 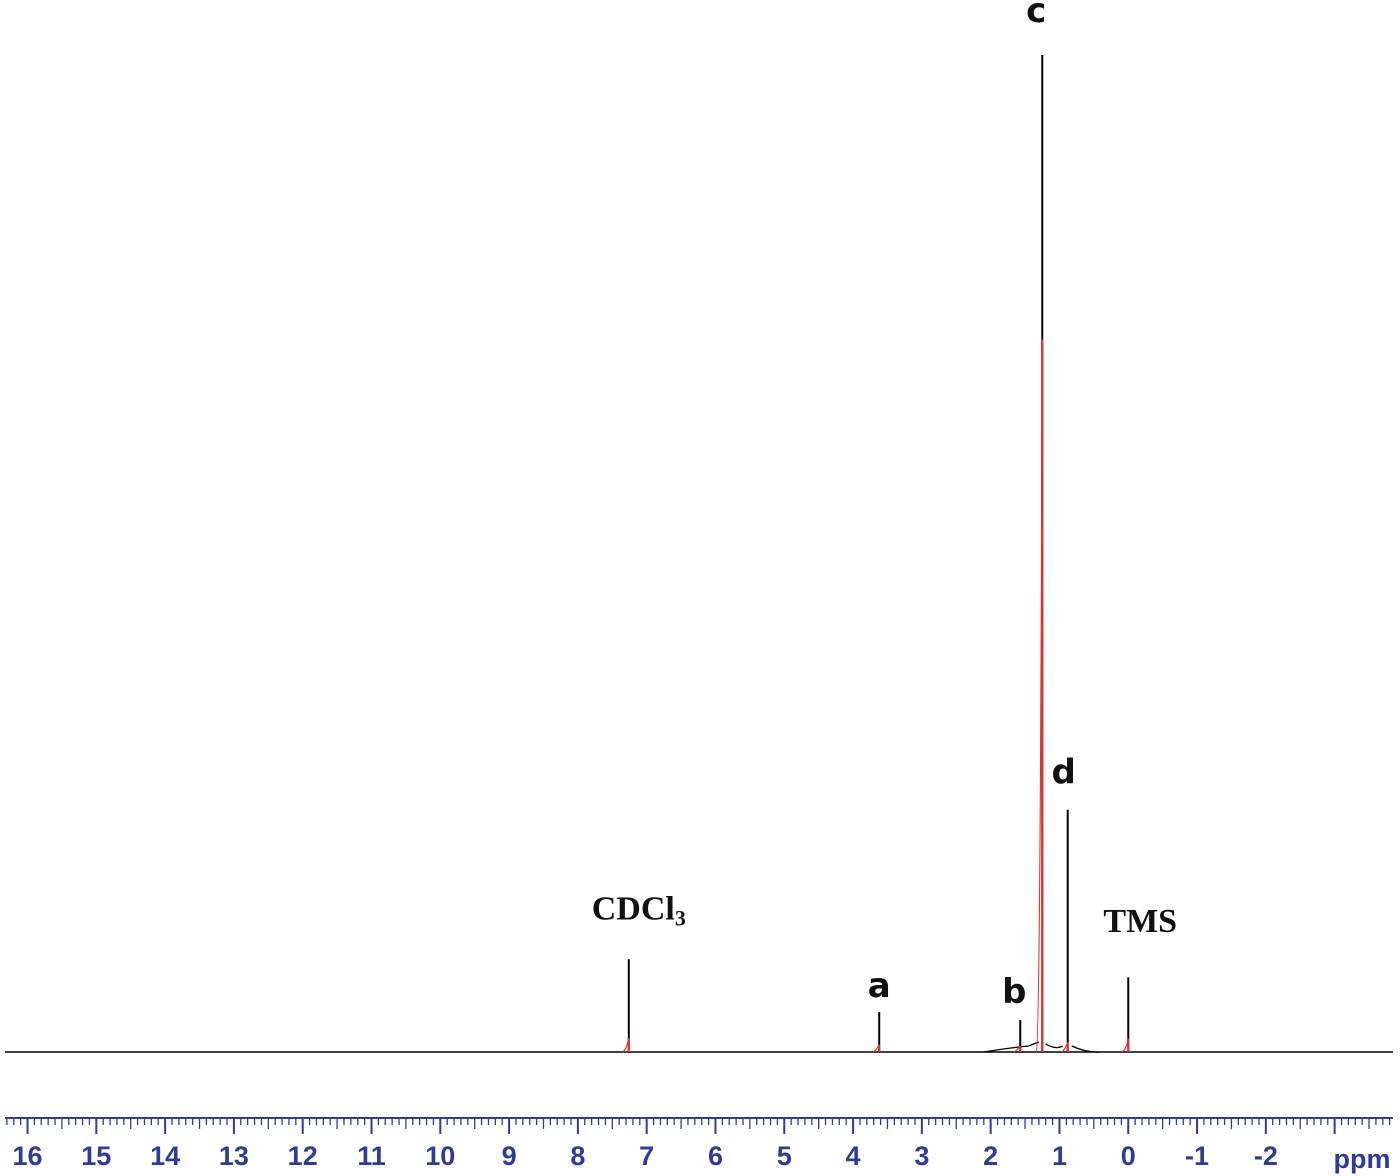 I want to click on tick-label: 6, so click(x=715, y=1156).